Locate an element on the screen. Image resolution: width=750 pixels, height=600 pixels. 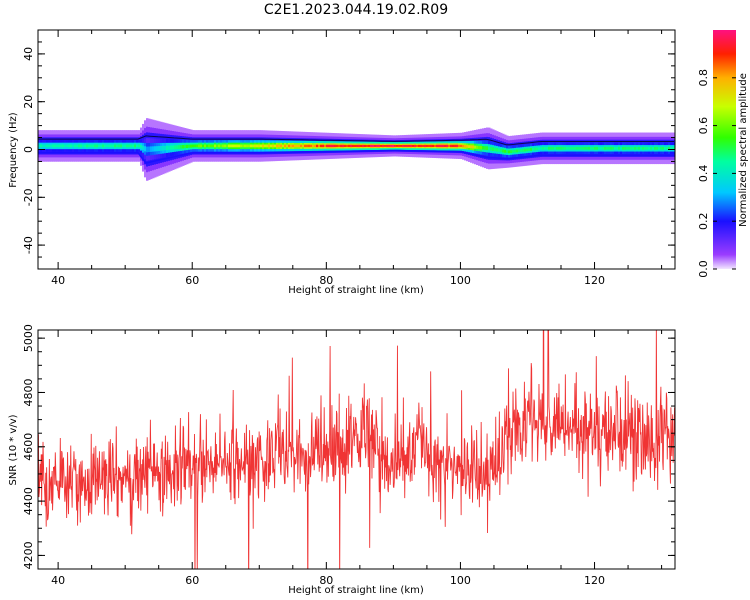
spectrogram-y-axis-label: Frequency (Hz) is located at coordinates (13, 150).